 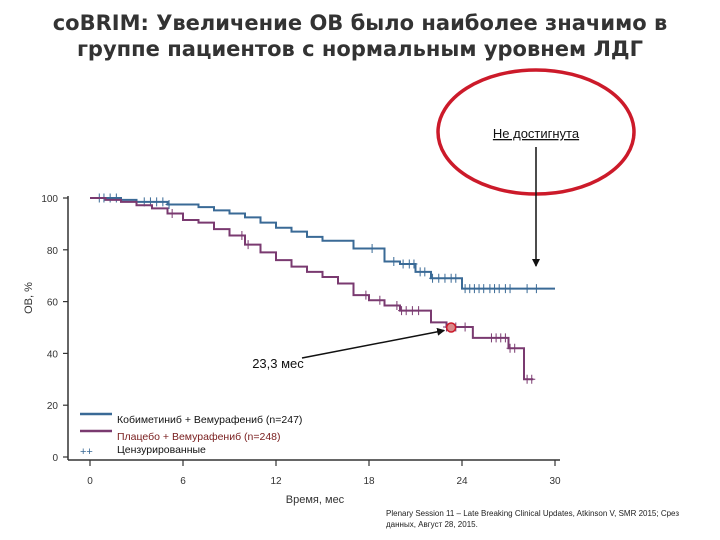 I want to click on y-tick-label: 20, so click(x=53, y=406).